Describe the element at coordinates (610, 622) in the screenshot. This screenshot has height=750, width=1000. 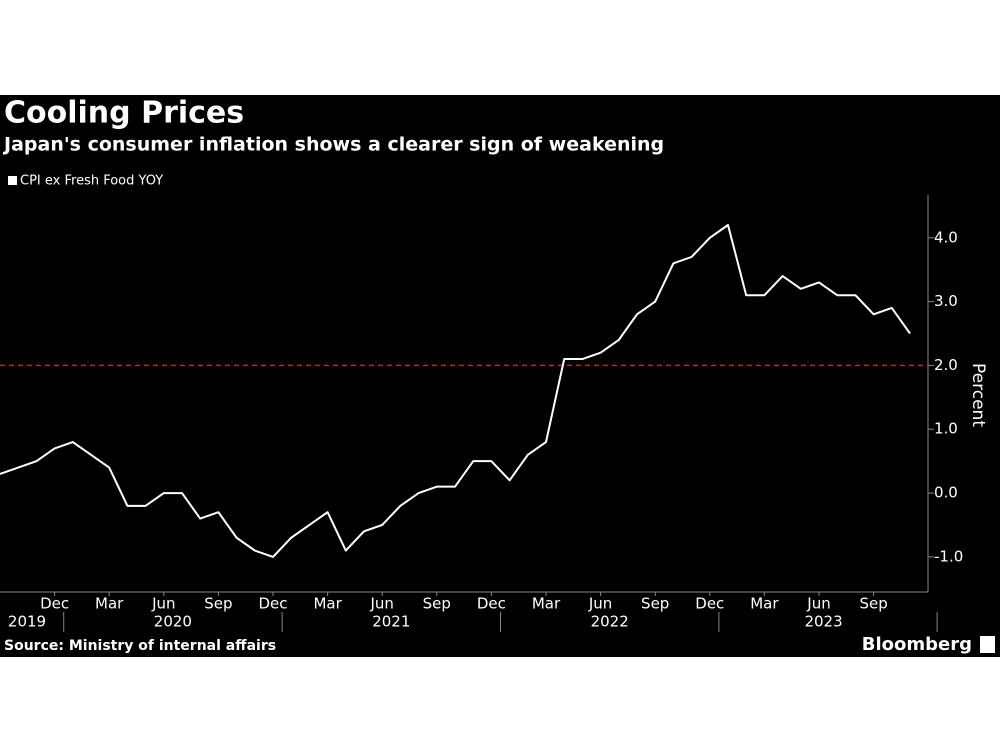
I see `year-label: 2022` at that location.